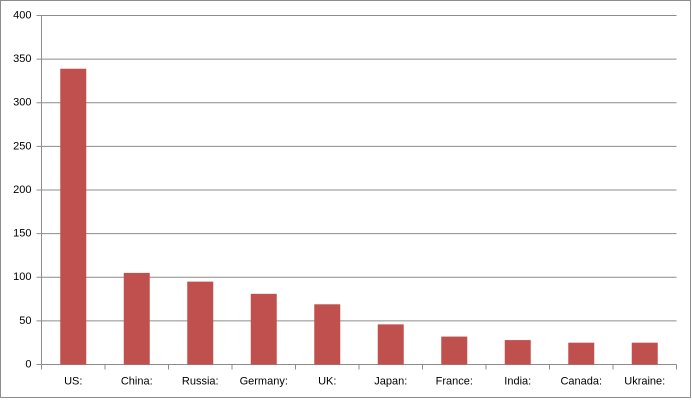  Describe the element at coordinates (200, 381) in the screenshot. I see `x-tick-label: Russia:` at that location.